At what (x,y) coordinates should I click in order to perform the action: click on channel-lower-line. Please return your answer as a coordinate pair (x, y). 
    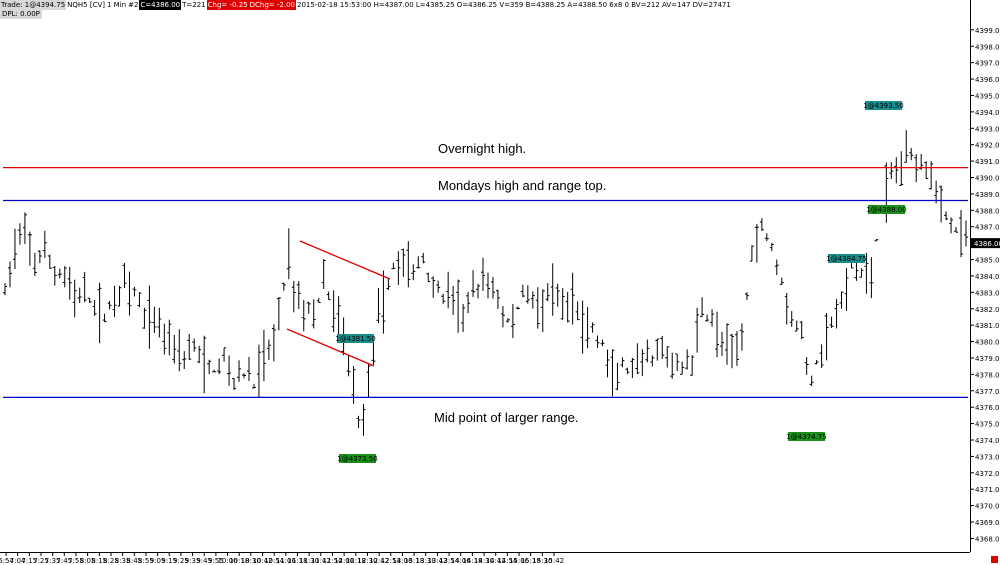
    Looking at the image, I should click on (330, 347).